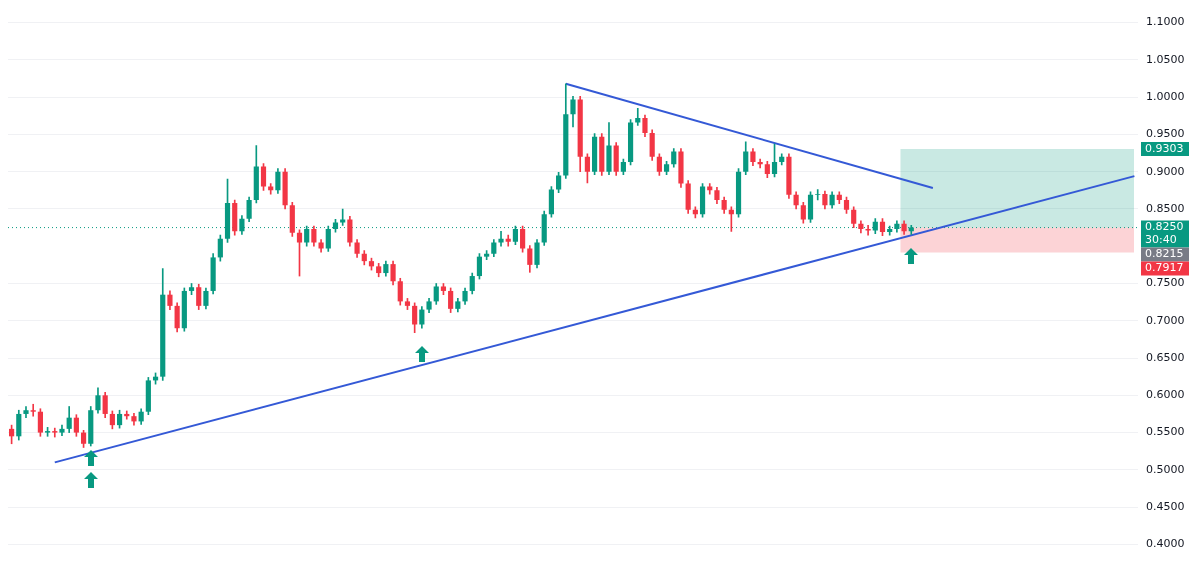 Image resolution: width=1200 pixels, height=567 pixels. I want to click on text: 0.8215, so click(1164, 254).